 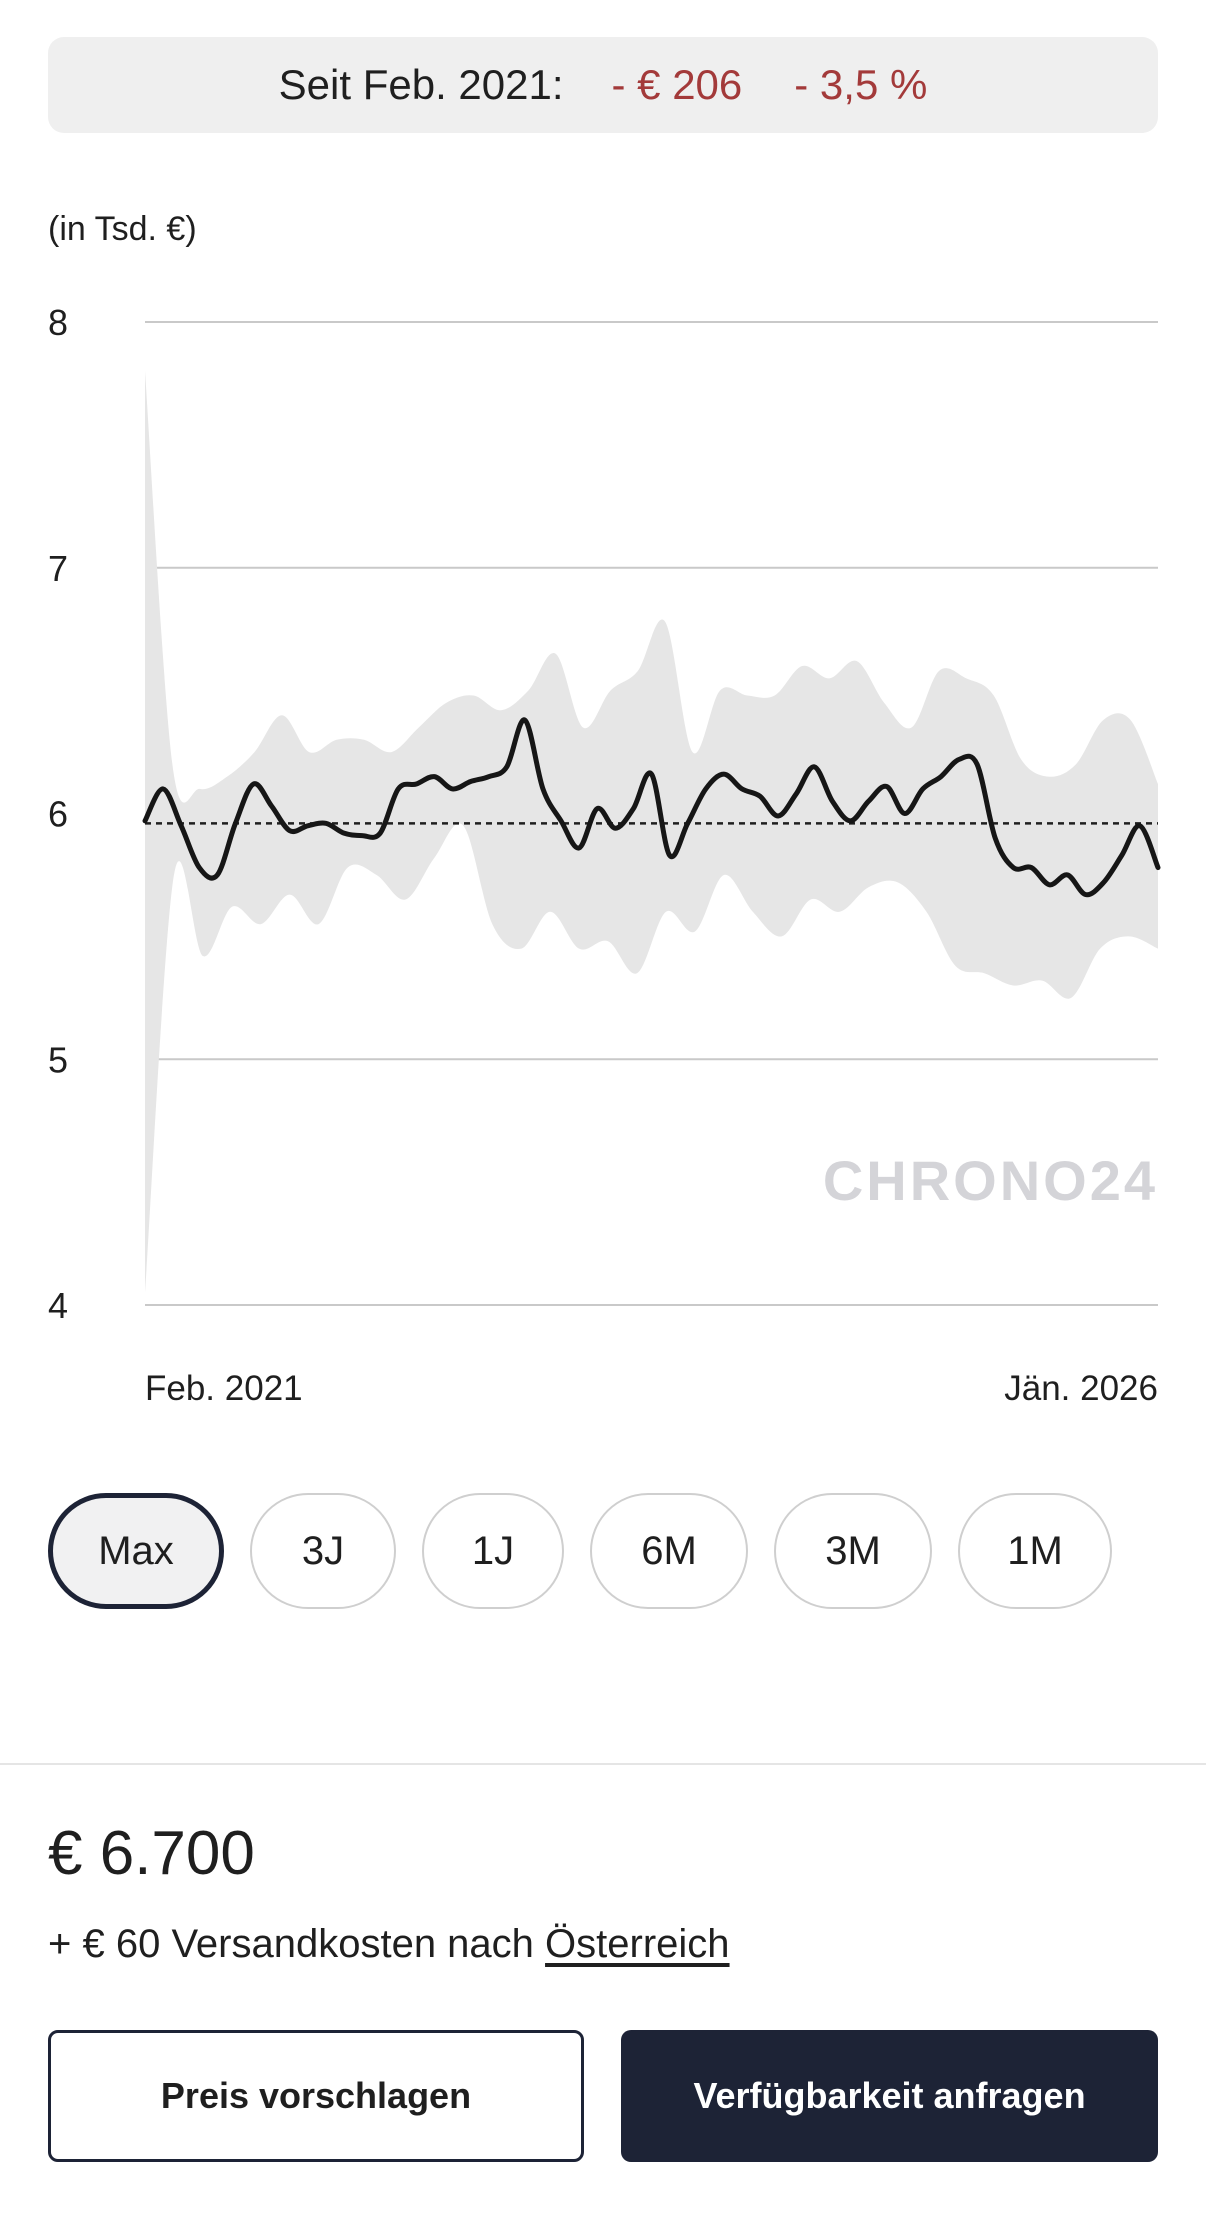 I want to click on range-option-6m: 6M, so click(x=669, y=1551).